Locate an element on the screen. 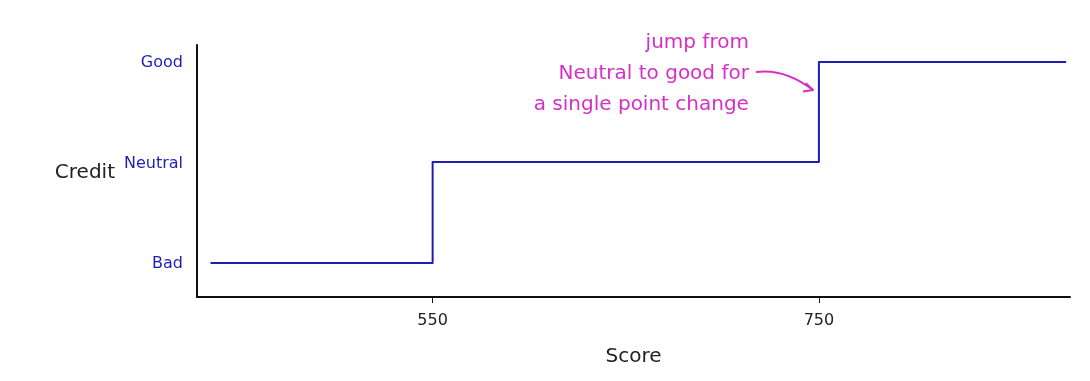 Image resolution: width=1090 pixels, height=381 pixels. annotation: jump from Neutral to good for a single point change is located at coordinates (641, 71).